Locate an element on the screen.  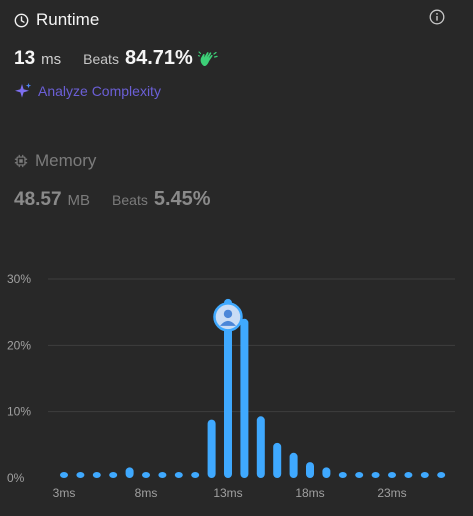
memory-beats-value: 5.45% is located at coordinates (182, 199).